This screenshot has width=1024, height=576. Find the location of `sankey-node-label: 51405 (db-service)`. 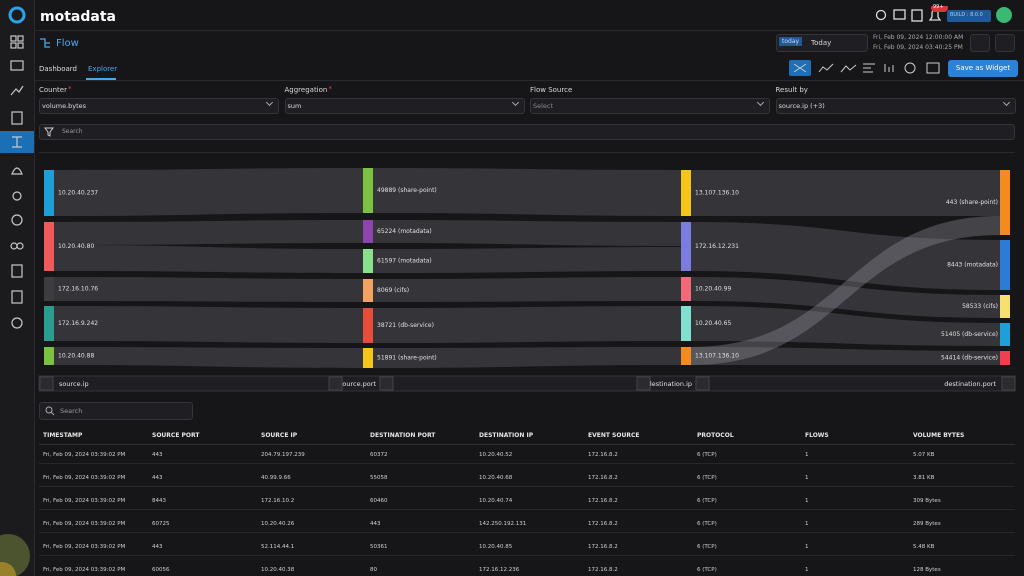

sankey-node-label: 51405 (db-service) is located at coordinates (969, 334).